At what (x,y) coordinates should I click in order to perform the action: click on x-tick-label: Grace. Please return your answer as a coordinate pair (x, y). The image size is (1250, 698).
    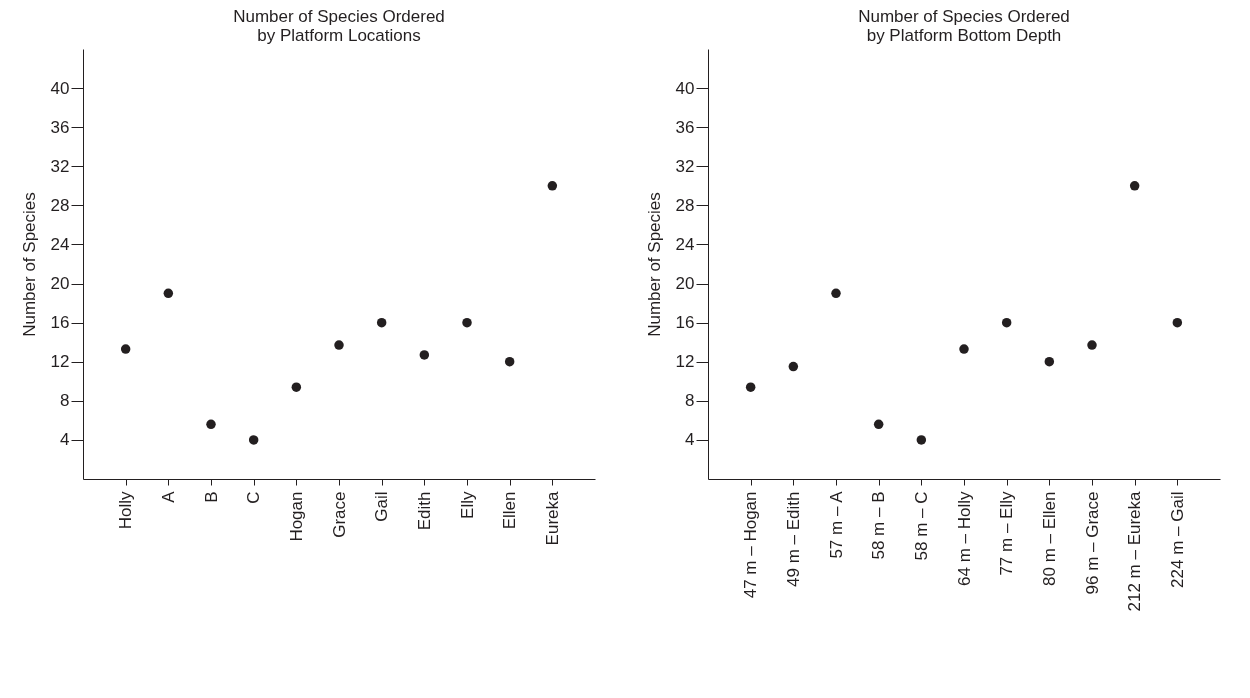
    Looking at the image, I should click on (339, 514).